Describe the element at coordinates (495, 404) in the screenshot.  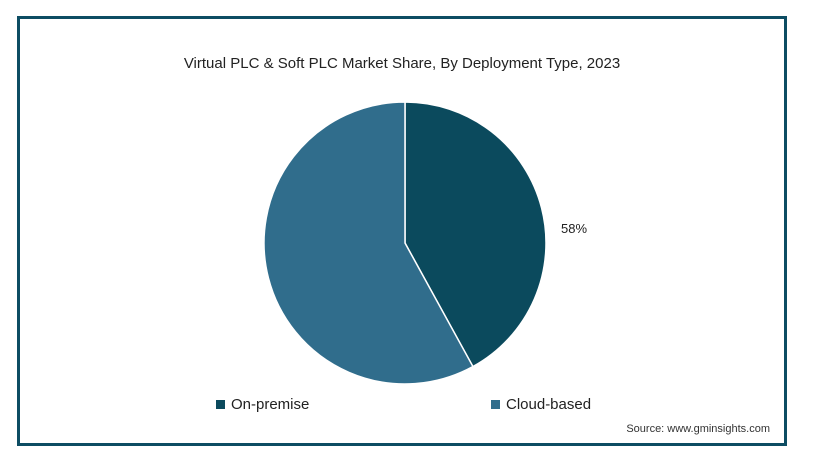
I see `legend-swatch-cloud-based` at that location.